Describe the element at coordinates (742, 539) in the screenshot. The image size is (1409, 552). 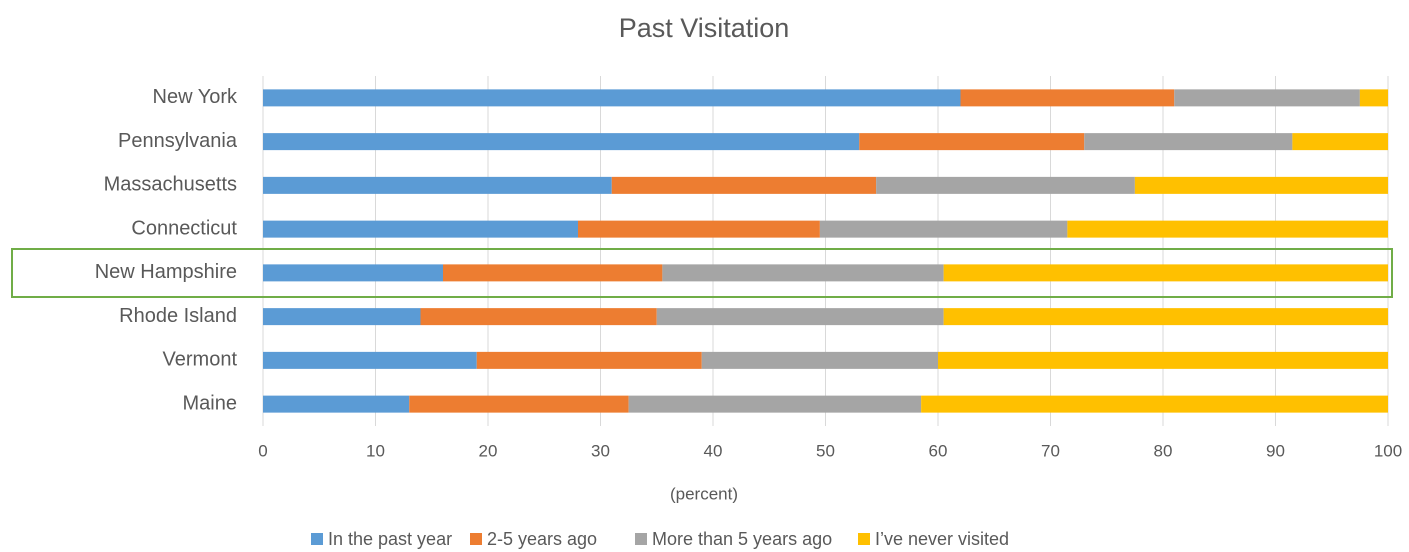
I see `legend-label: More than 5 years ago` at that location.